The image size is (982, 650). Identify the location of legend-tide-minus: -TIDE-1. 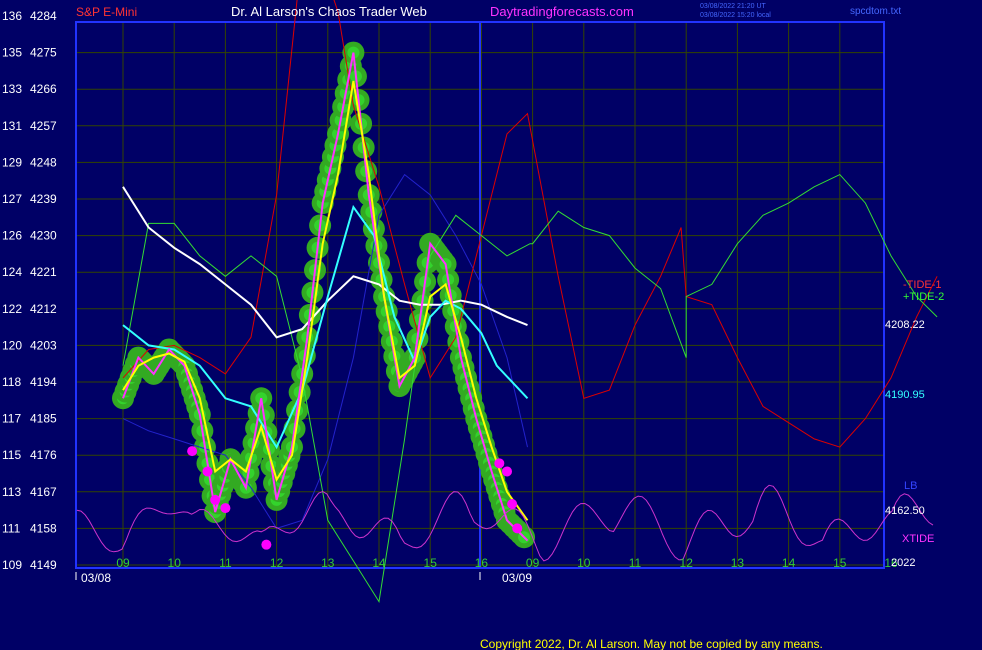
(922, 285).